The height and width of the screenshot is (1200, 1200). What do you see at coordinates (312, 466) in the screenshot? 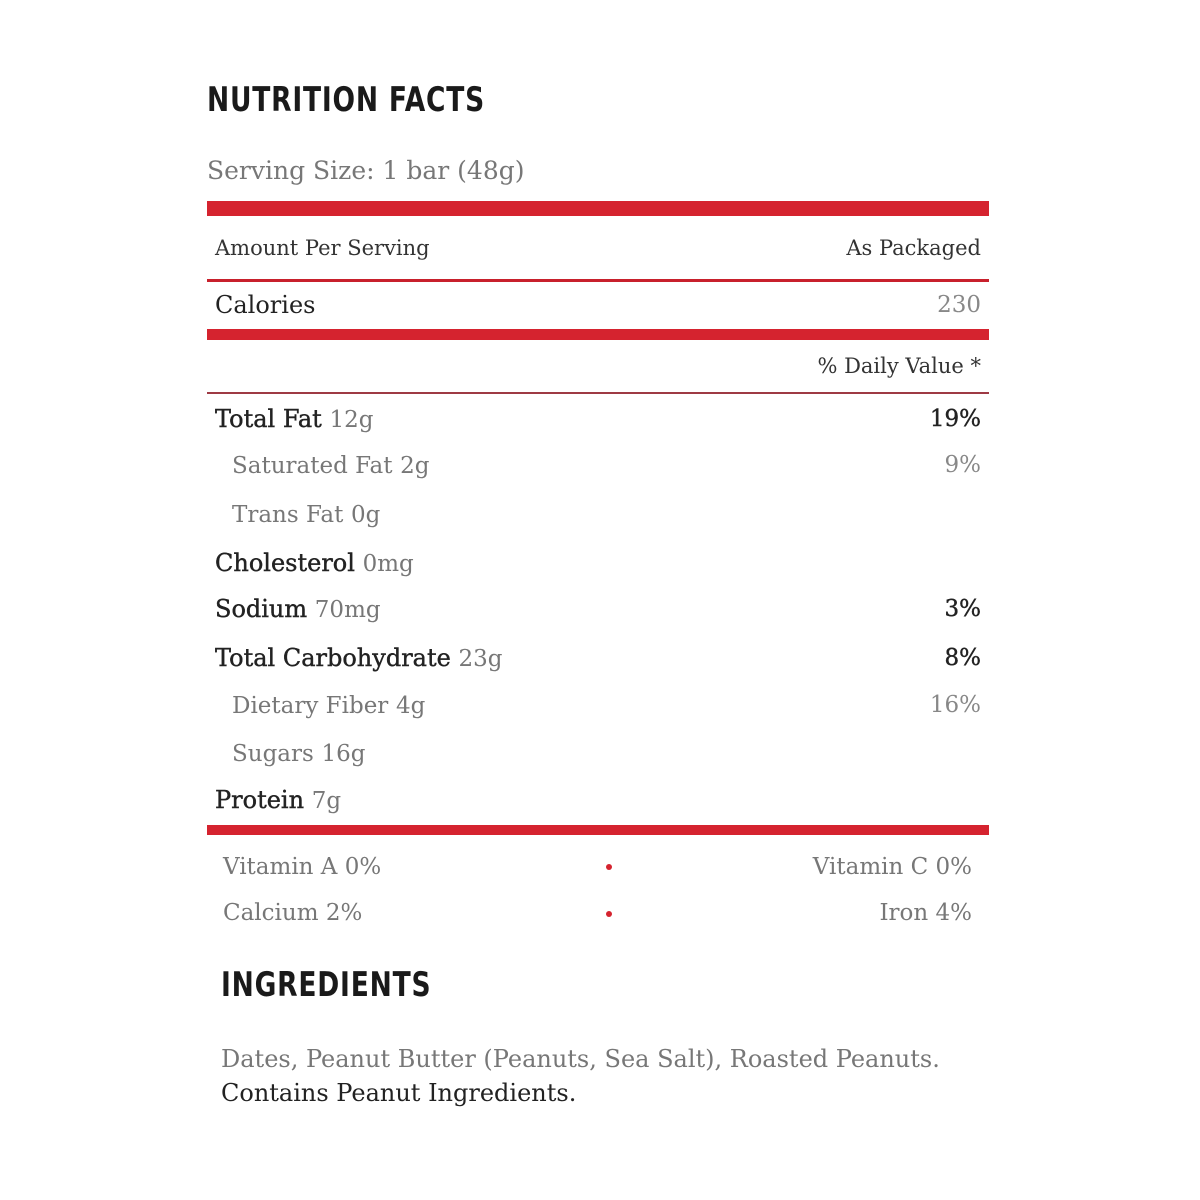
I see `nutrient-name: Saturated Fat` at bounding box center [312, 466].